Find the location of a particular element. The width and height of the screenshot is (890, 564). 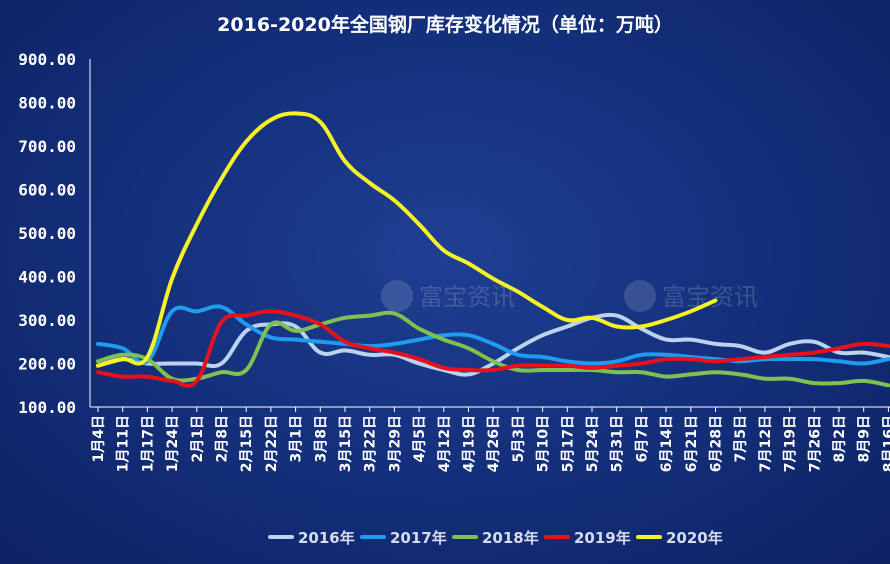

x-tick-label: 2月8日 is located at coordinates (223, 438).